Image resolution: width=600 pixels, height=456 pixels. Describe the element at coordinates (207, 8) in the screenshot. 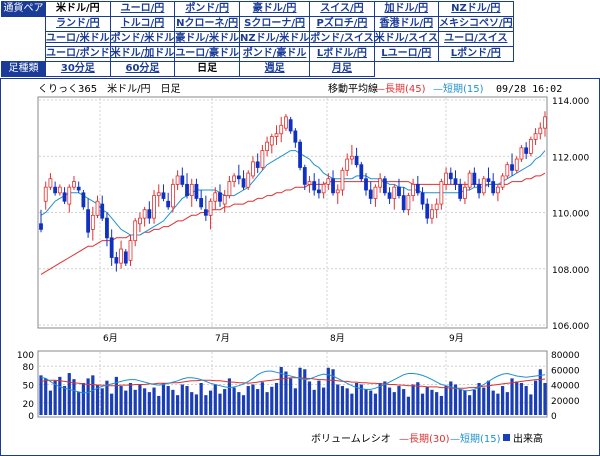

I see `pair-link: ポンド/円` at that location.